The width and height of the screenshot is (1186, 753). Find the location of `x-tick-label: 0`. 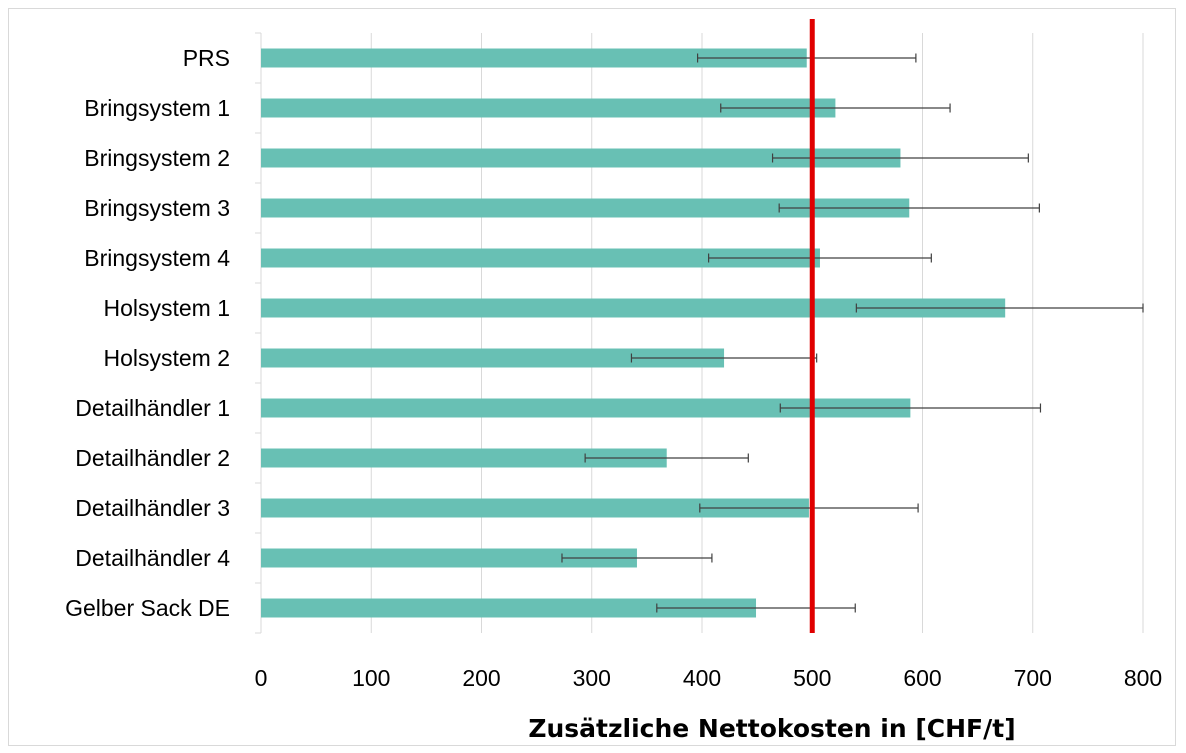

x-tick-label: 0 is located at coordinates (261, 678).